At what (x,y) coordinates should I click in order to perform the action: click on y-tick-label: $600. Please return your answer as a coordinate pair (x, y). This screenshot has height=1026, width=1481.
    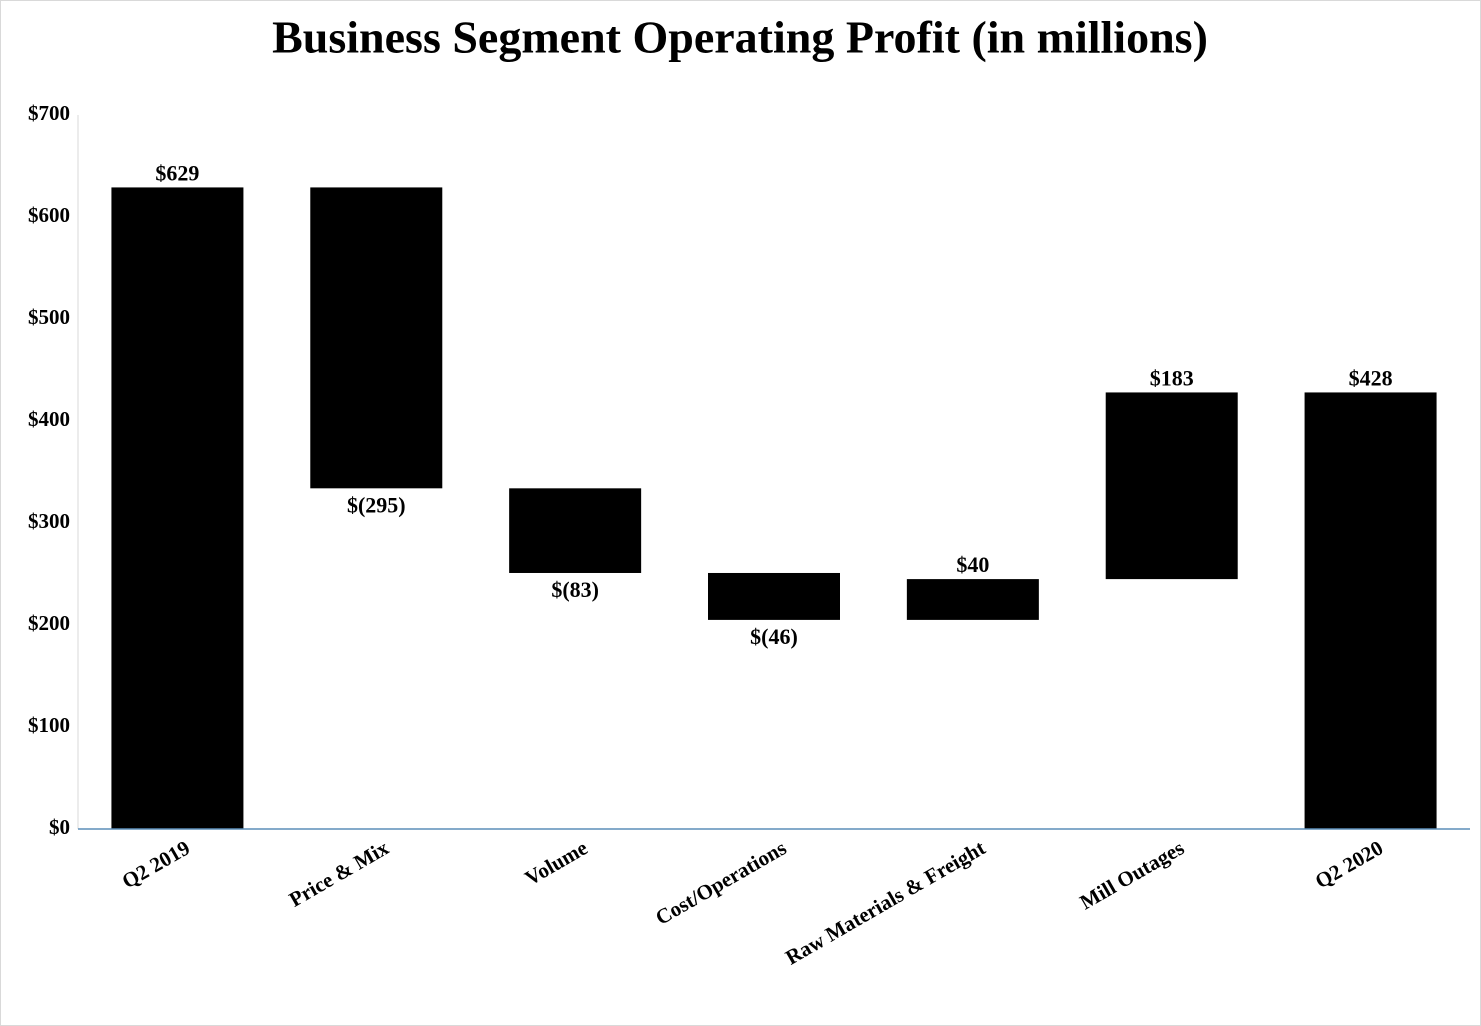
    Looking at the image, I should click on (49, 215).